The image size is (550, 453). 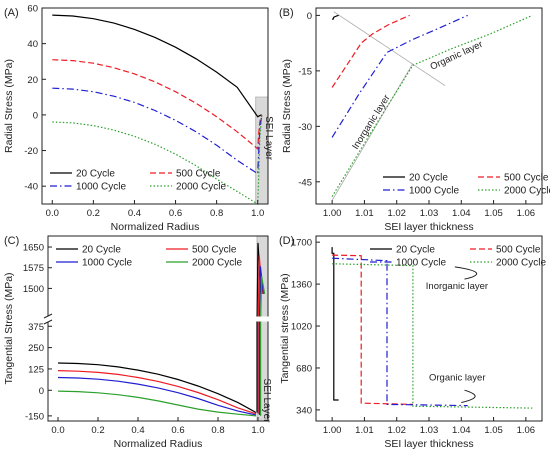 I want to click on panel-d-ytick-label-2: 1020, so click(x=301, y=327).